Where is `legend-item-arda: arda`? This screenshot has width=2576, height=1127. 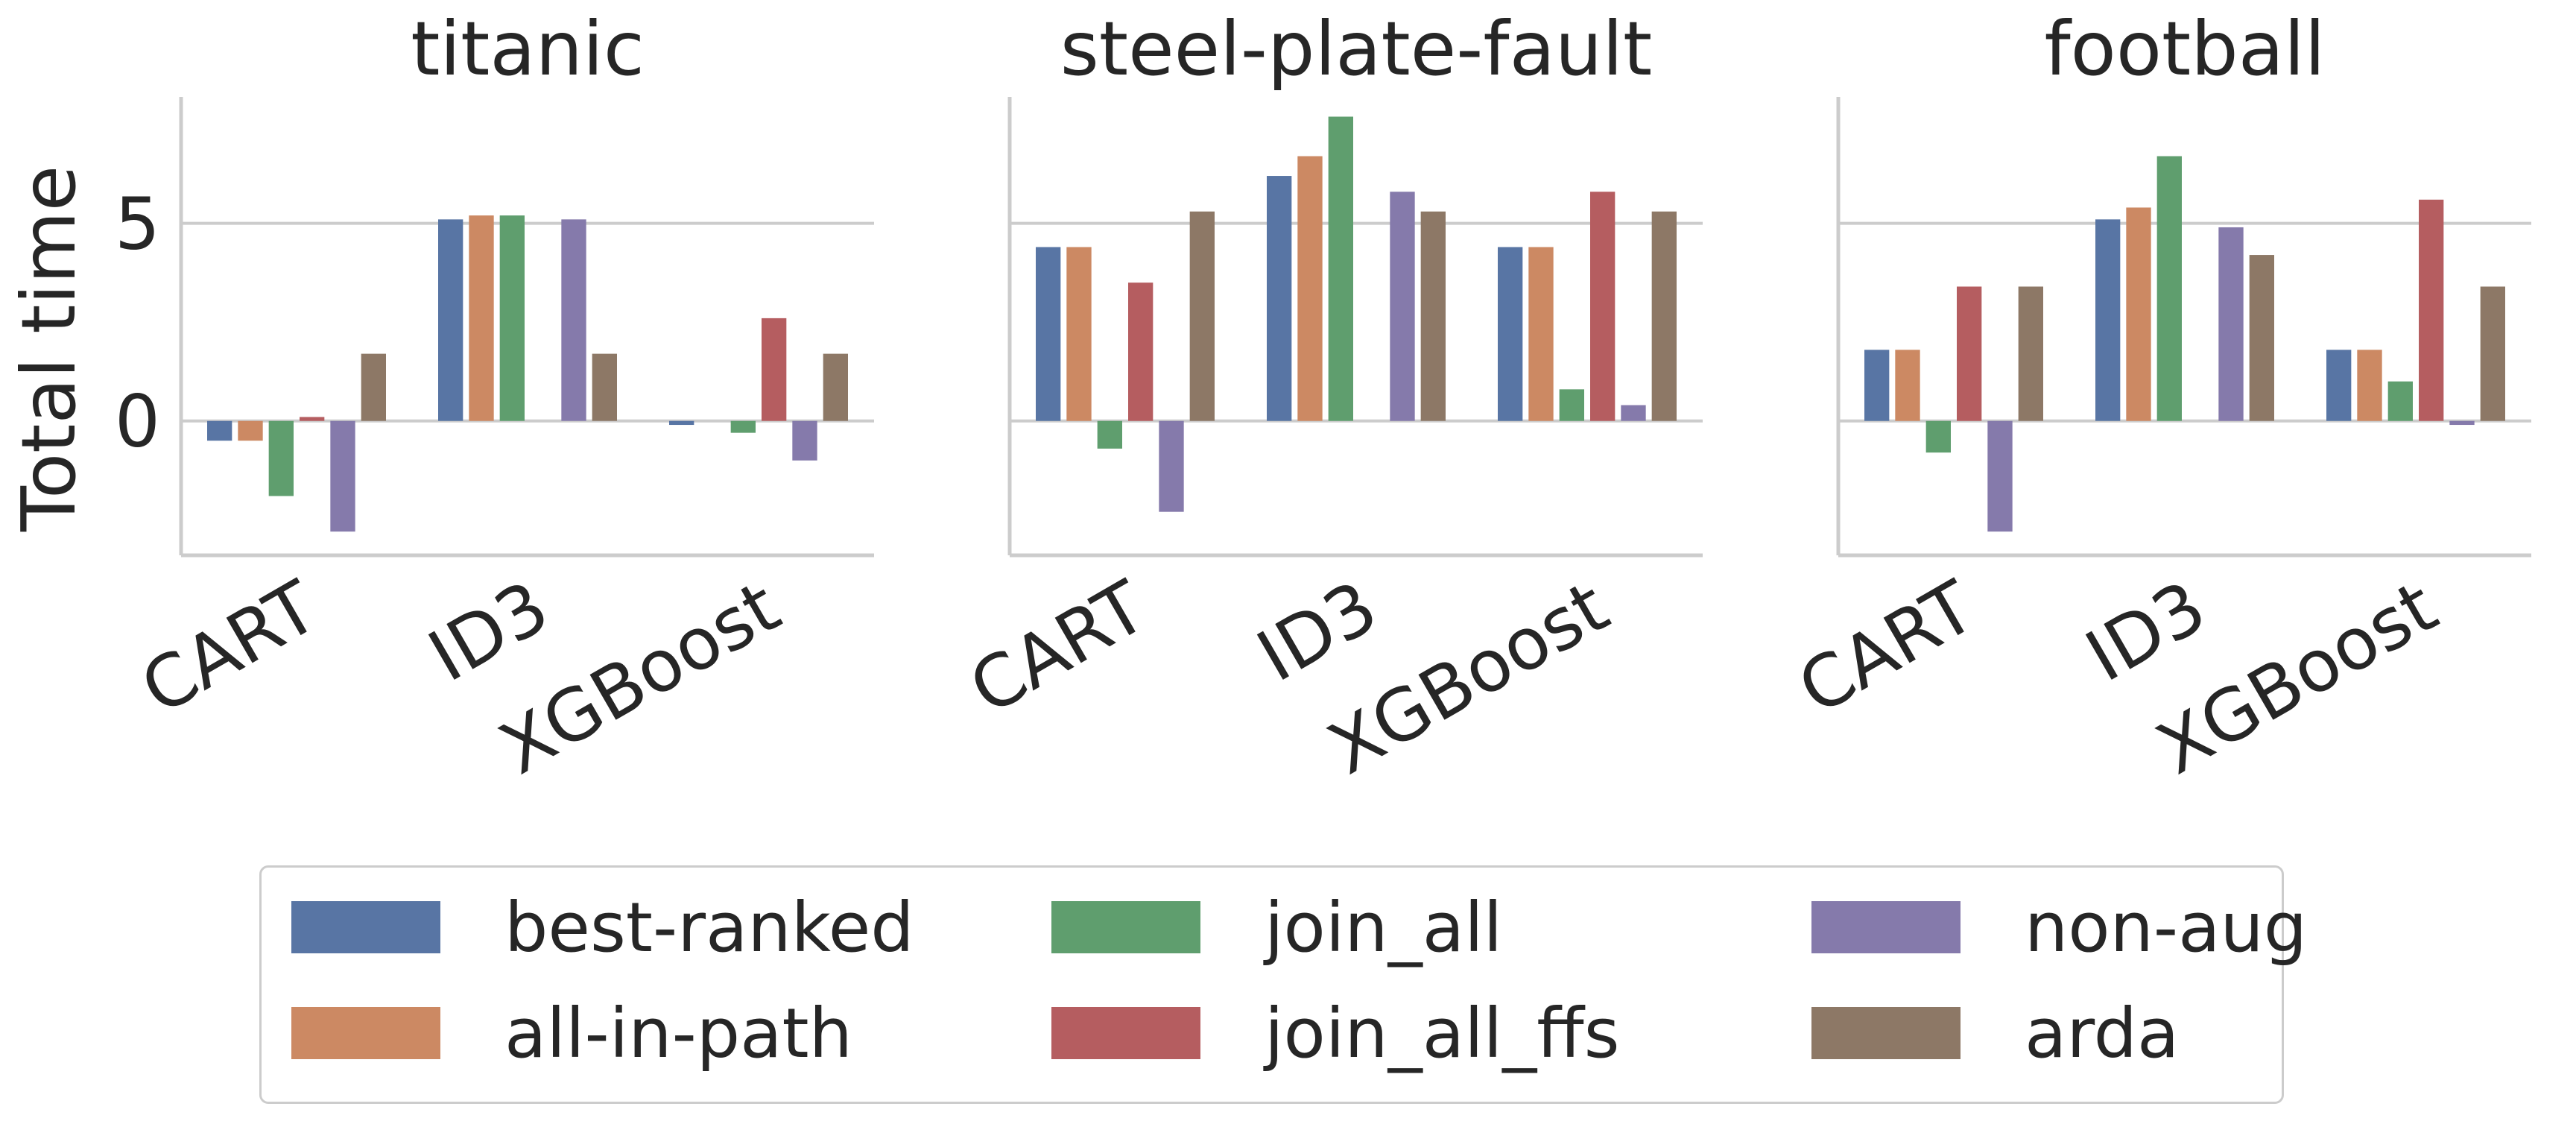 legend-item-arda: arda is located at coordinates (1995, 1033).